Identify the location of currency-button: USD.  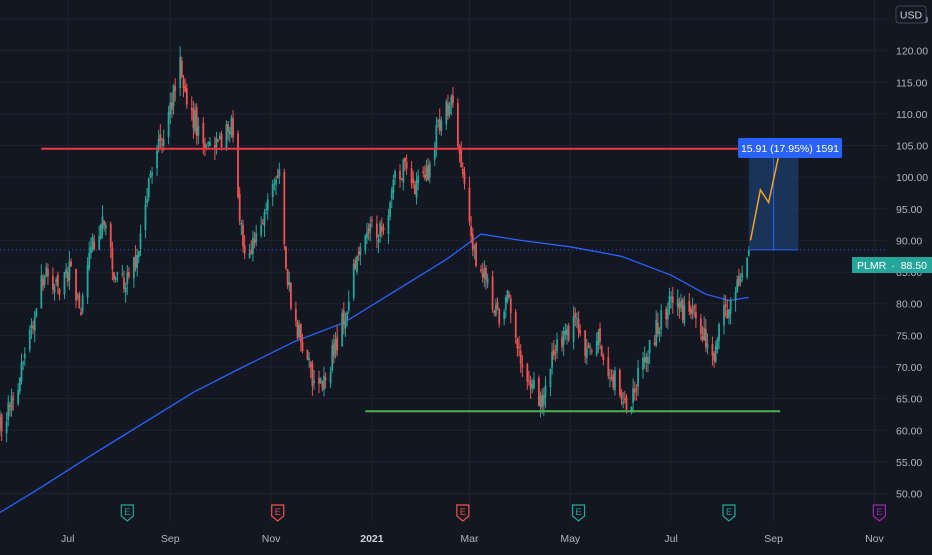
(911, 14).